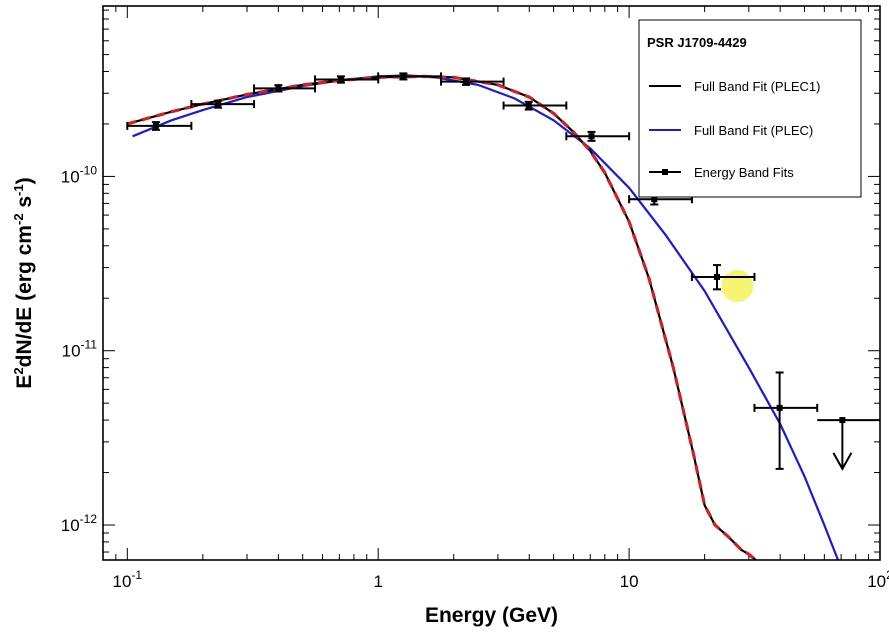 The height and width of the screenshot is (633, 889). What do you see at coordinates (753, 130) in the screenshot?
I see `legend-label-plec: Full Band Fit (PLEC)` at bounding box center [753, 130].